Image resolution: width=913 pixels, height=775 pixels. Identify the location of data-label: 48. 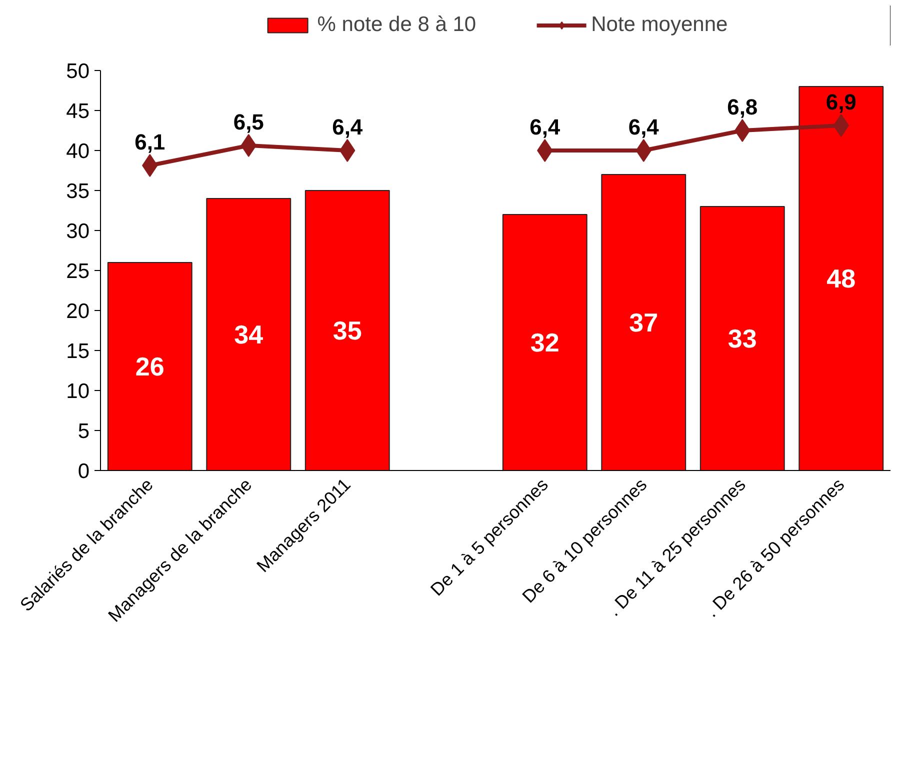
(841, 279).